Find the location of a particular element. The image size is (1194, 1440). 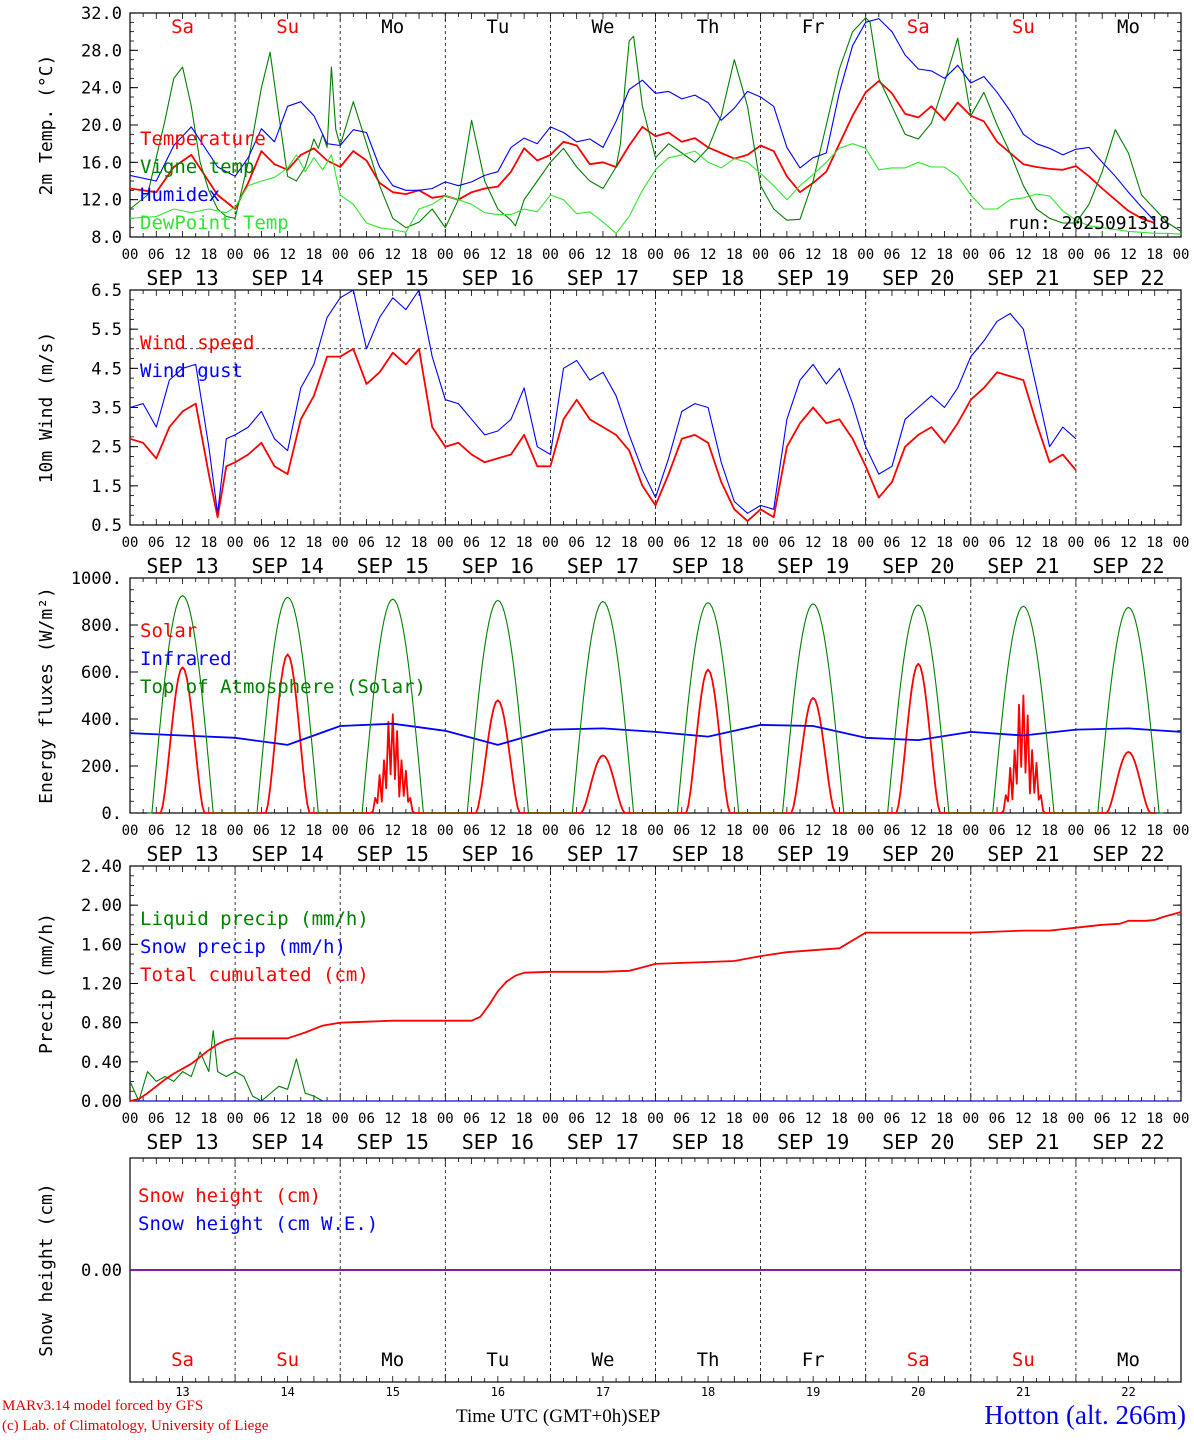

legend-entry: Solar is located at coordinates (168, 631).